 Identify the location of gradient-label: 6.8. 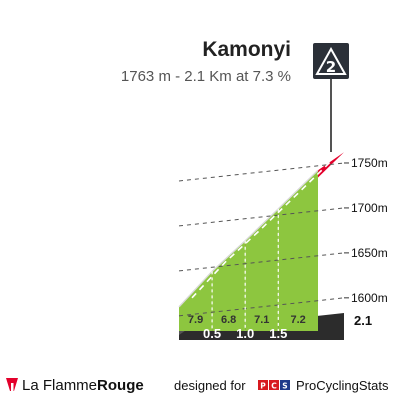
(228, 320).